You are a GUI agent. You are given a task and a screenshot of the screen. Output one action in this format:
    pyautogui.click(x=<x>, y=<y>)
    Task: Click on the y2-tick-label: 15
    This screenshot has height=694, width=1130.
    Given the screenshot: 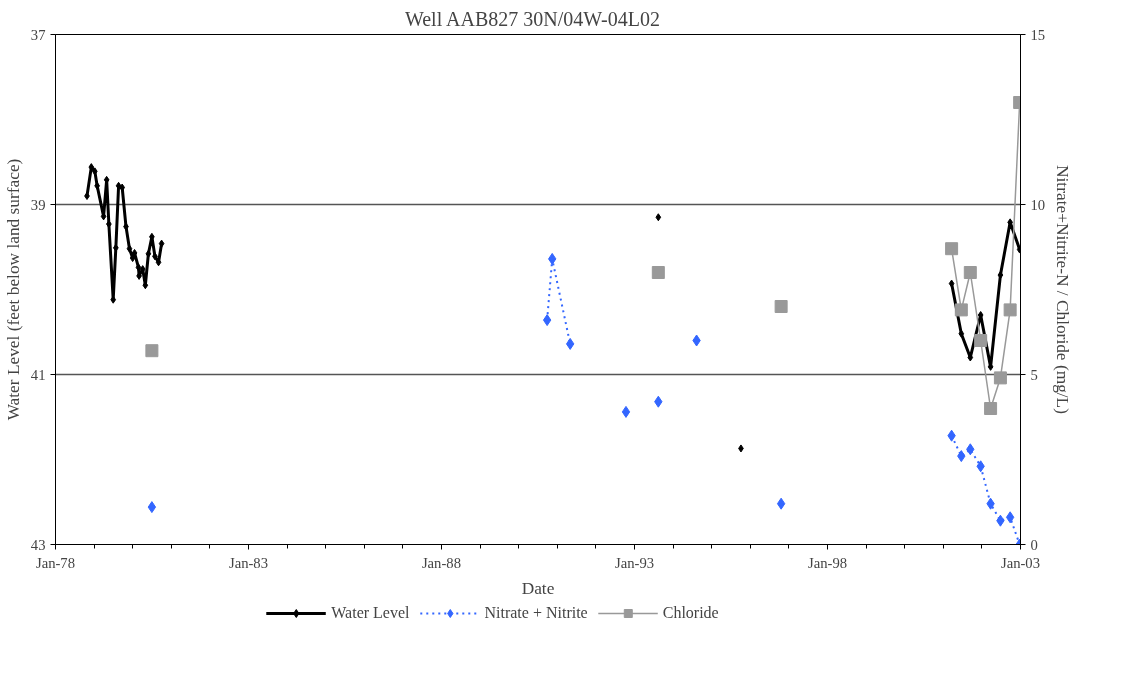 What is the action you would take?
    pyautogui.click(x=1038, y=34)
    